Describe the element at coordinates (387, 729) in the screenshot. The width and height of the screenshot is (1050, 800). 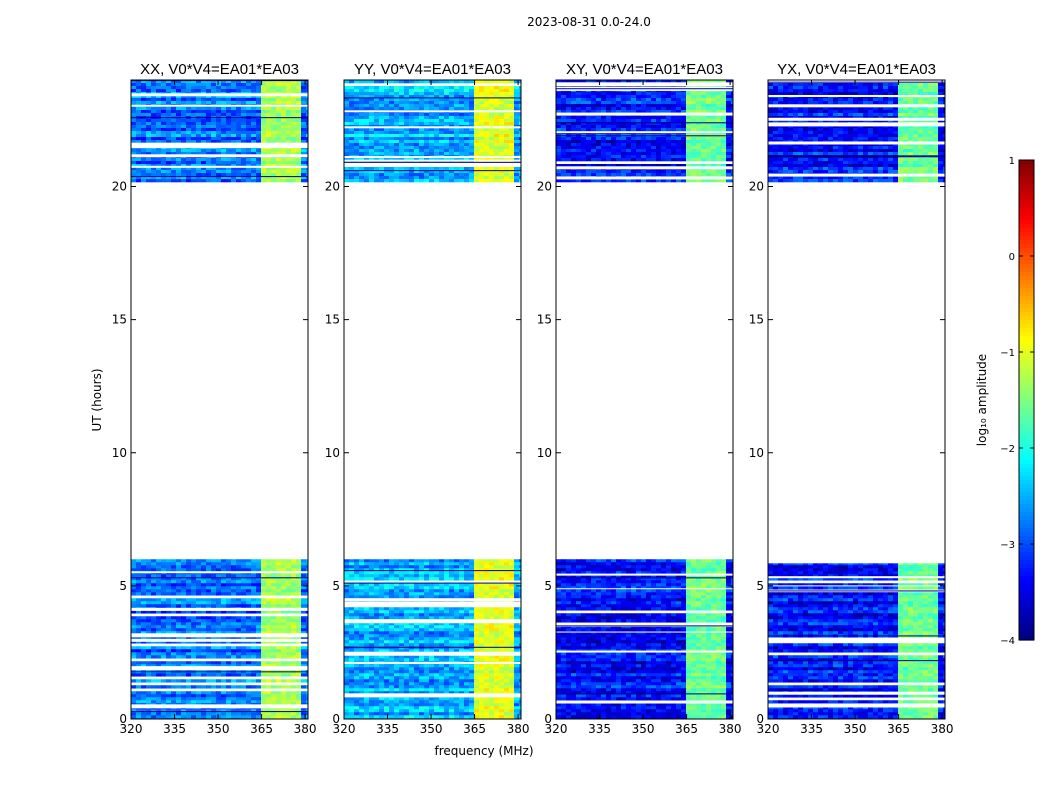
I see `x-tick-label: 335` at that location.